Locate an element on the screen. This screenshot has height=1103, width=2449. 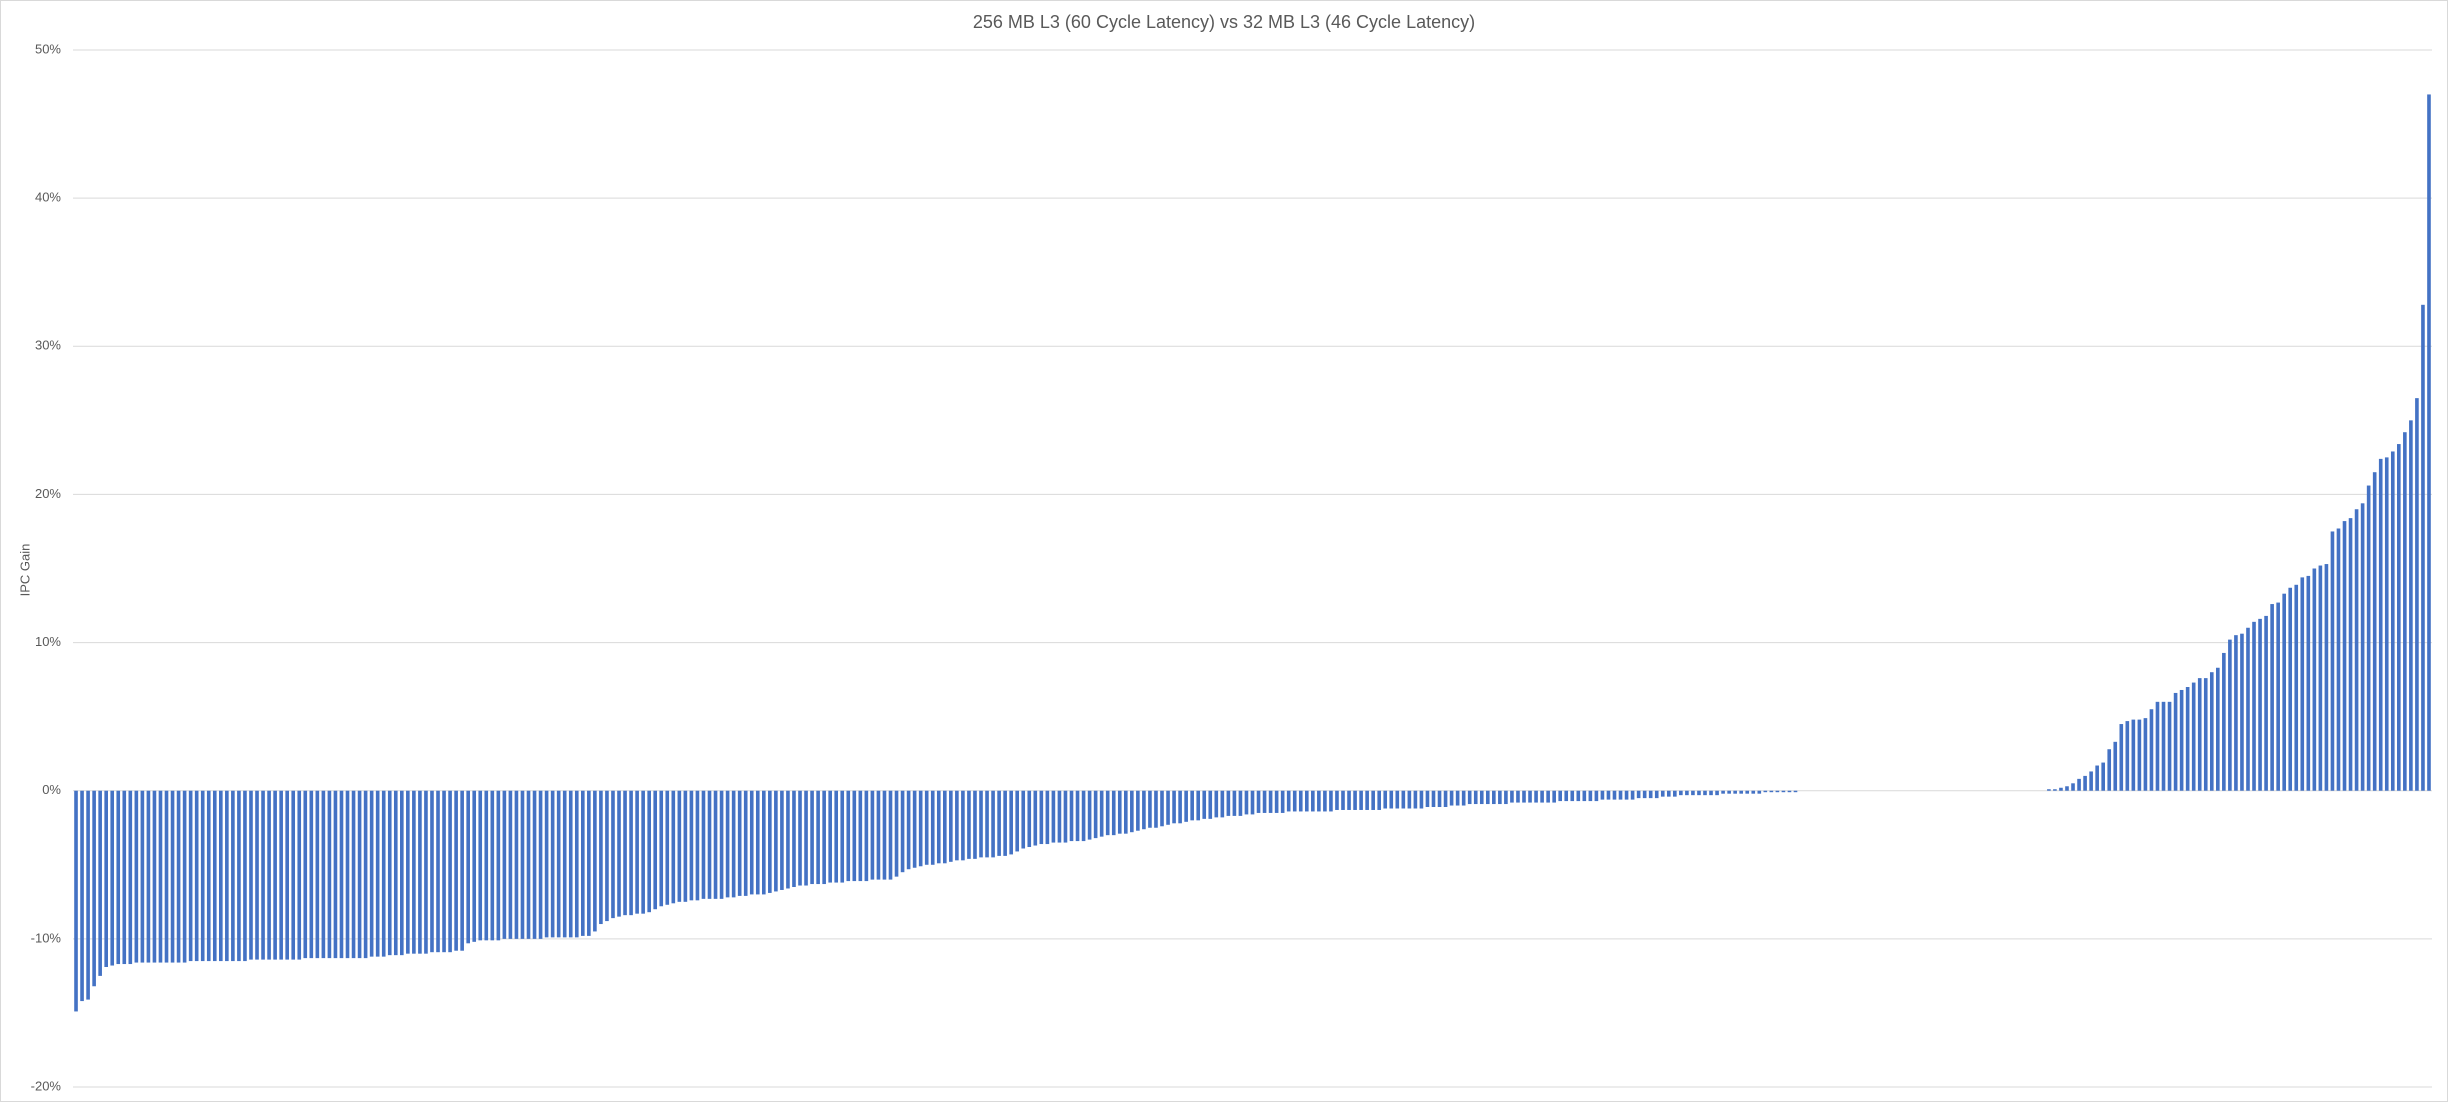
y-tick-label: 40% is located at coordinates (48, 197).